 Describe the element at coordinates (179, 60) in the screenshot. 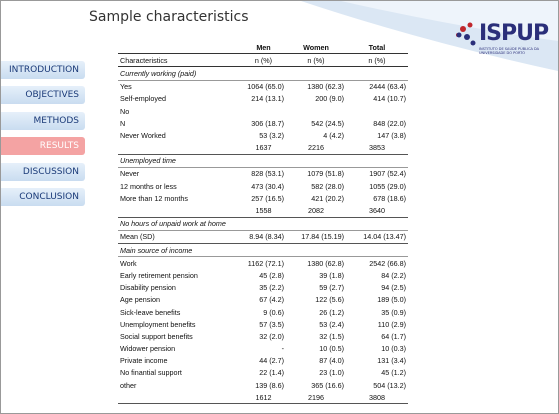

I see `subheader-cell: Characteristics` at that location.